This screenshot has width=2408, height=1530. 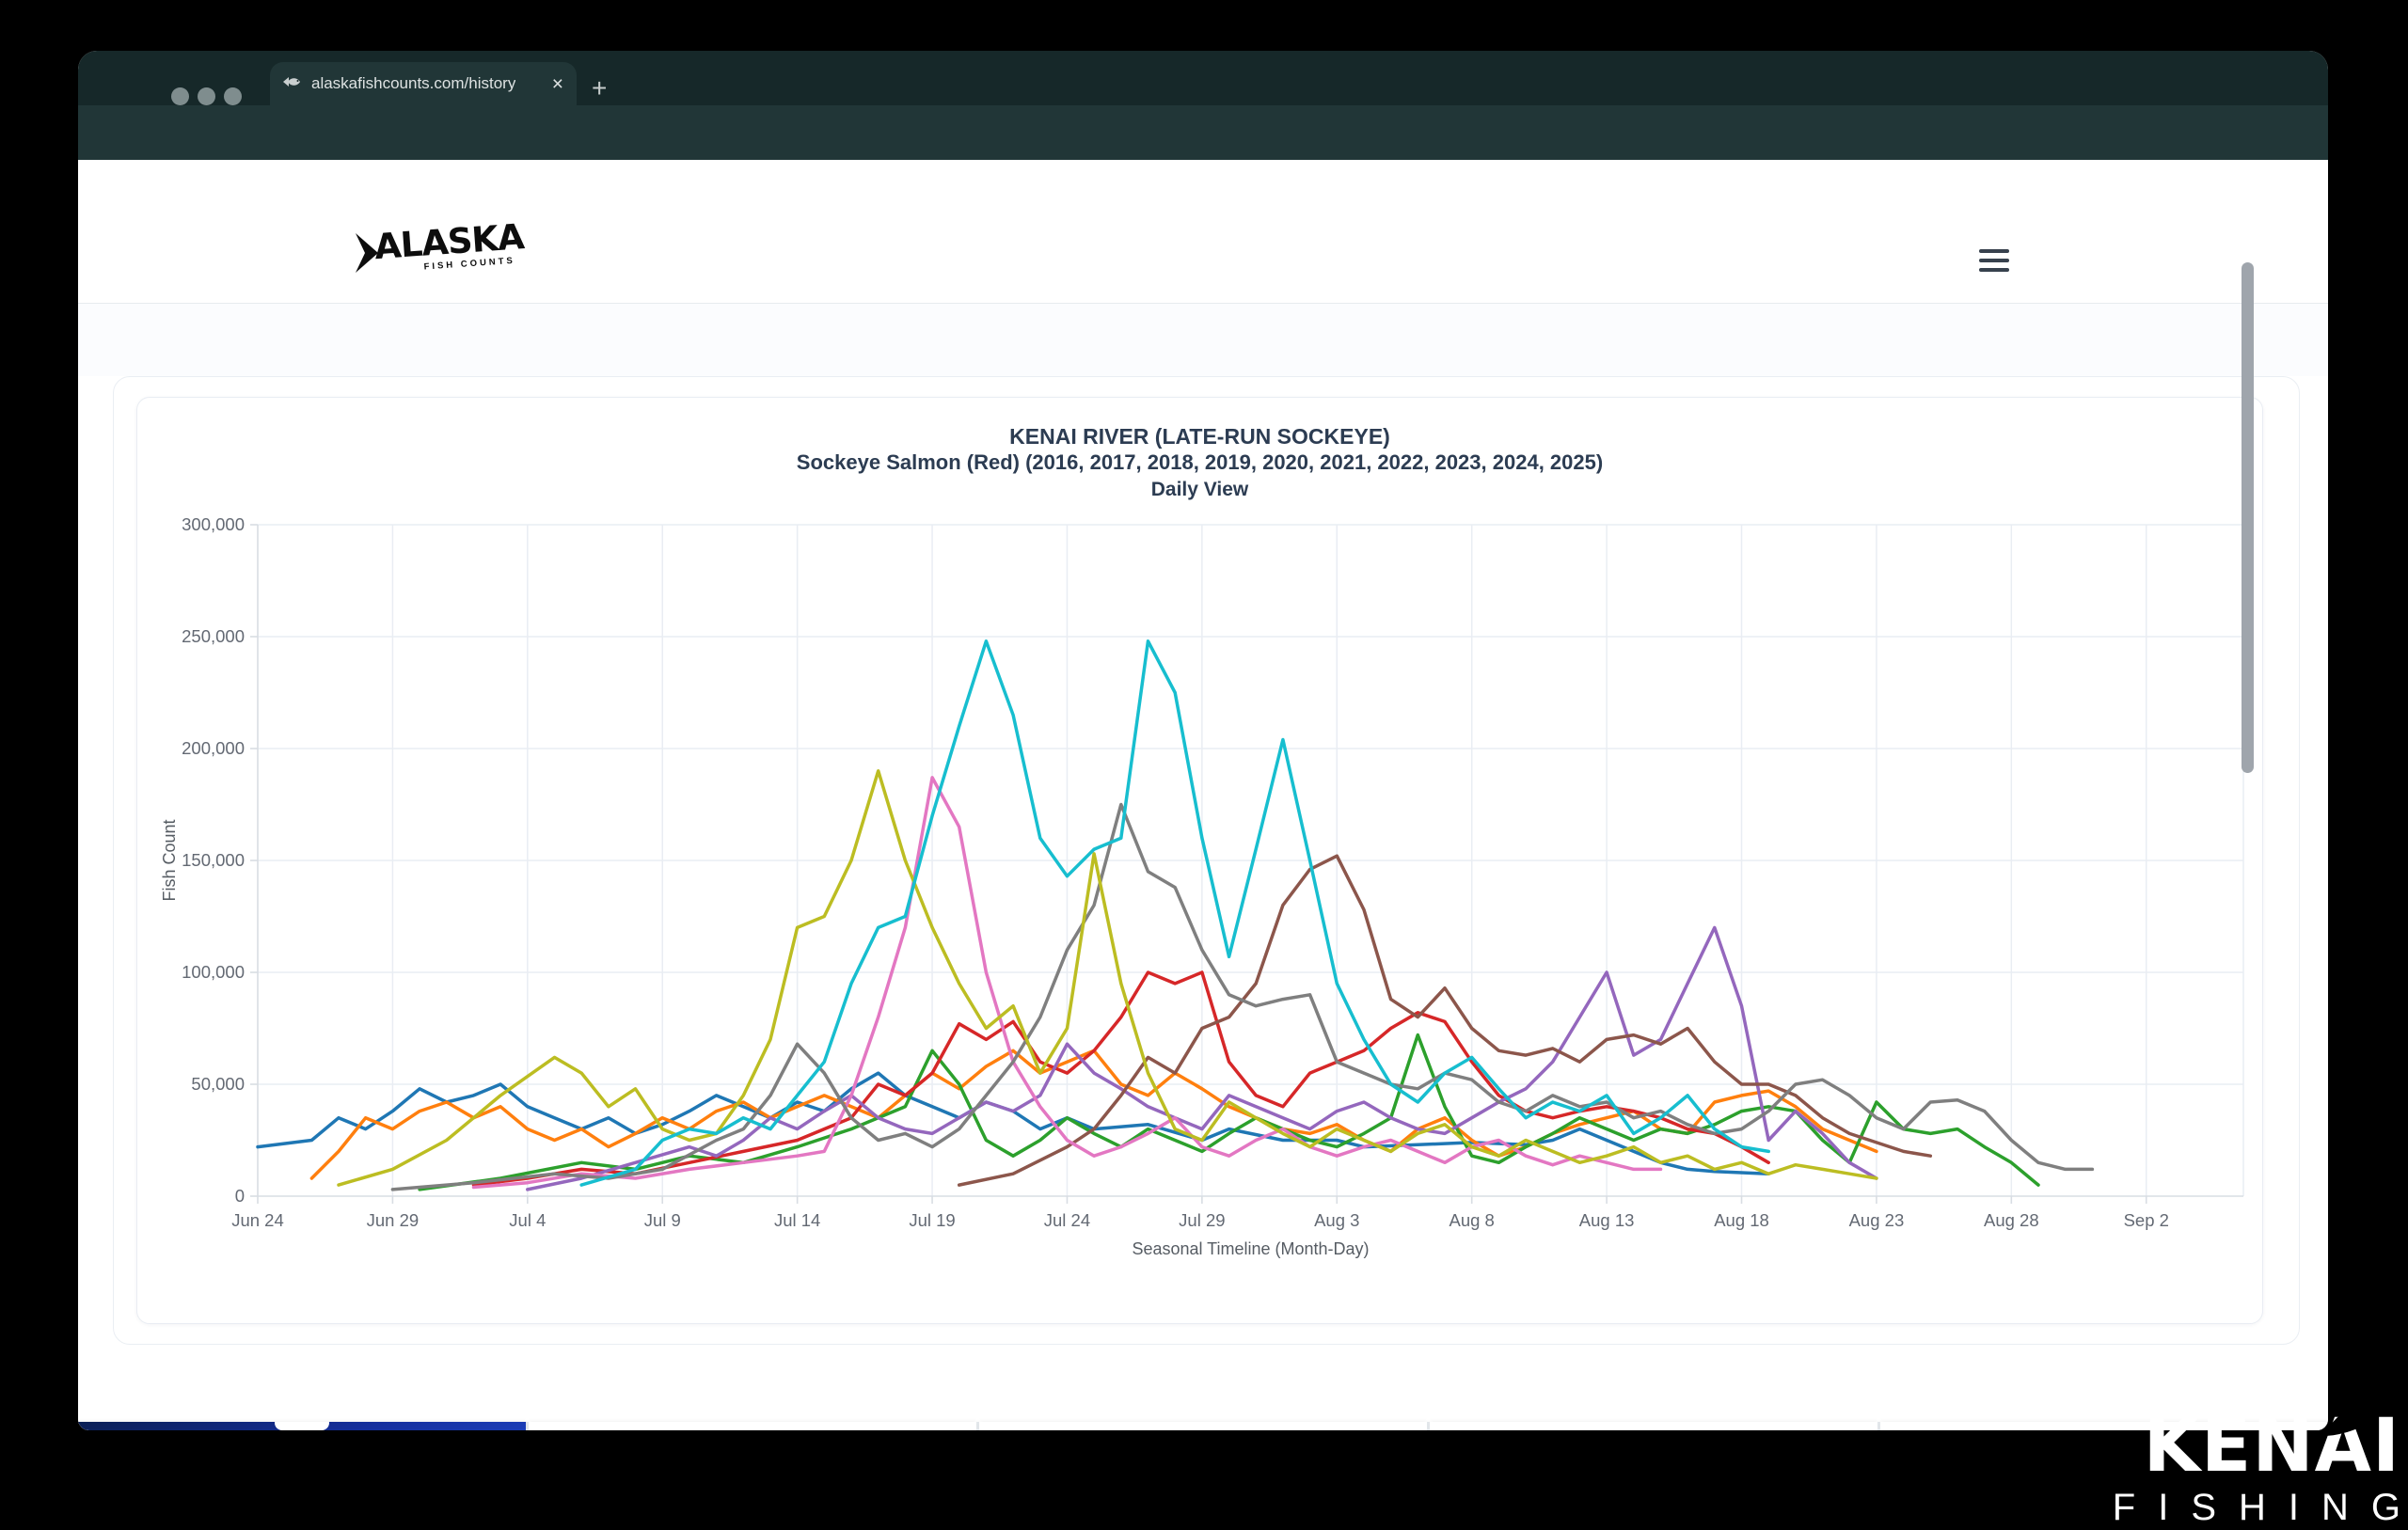 What do you see at coordinates (1202, 1220) in the screenshot?
I see `x-tick-label: Jul 29` at bounding box center [1202, 1220].